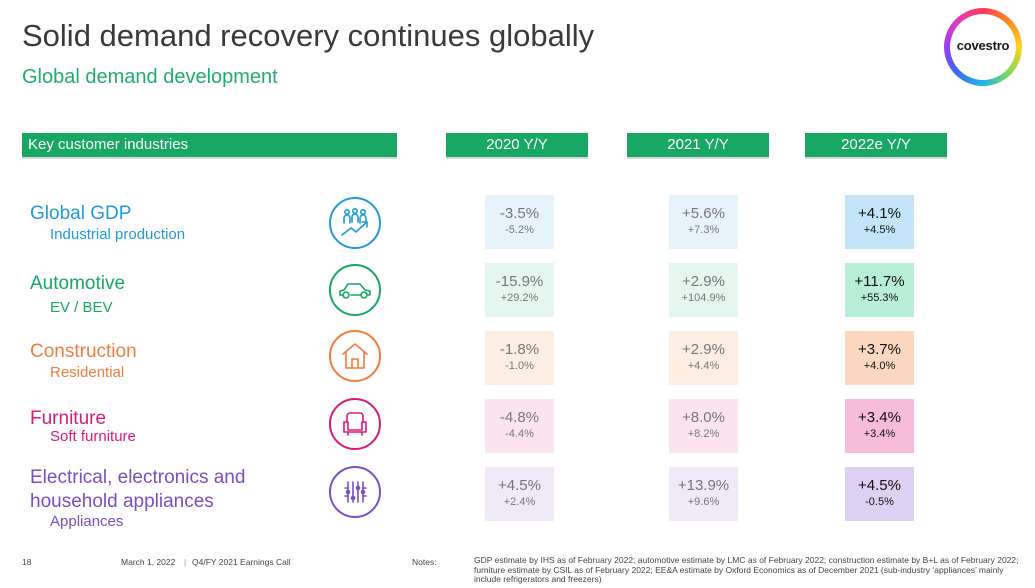 The width and height of the screenshot is (1035, 588). What do you see at coordinates (122, 501) in the screenshot?
I see `industry-name-electrical-line2: household appliances` at bounding box center [122, 501].